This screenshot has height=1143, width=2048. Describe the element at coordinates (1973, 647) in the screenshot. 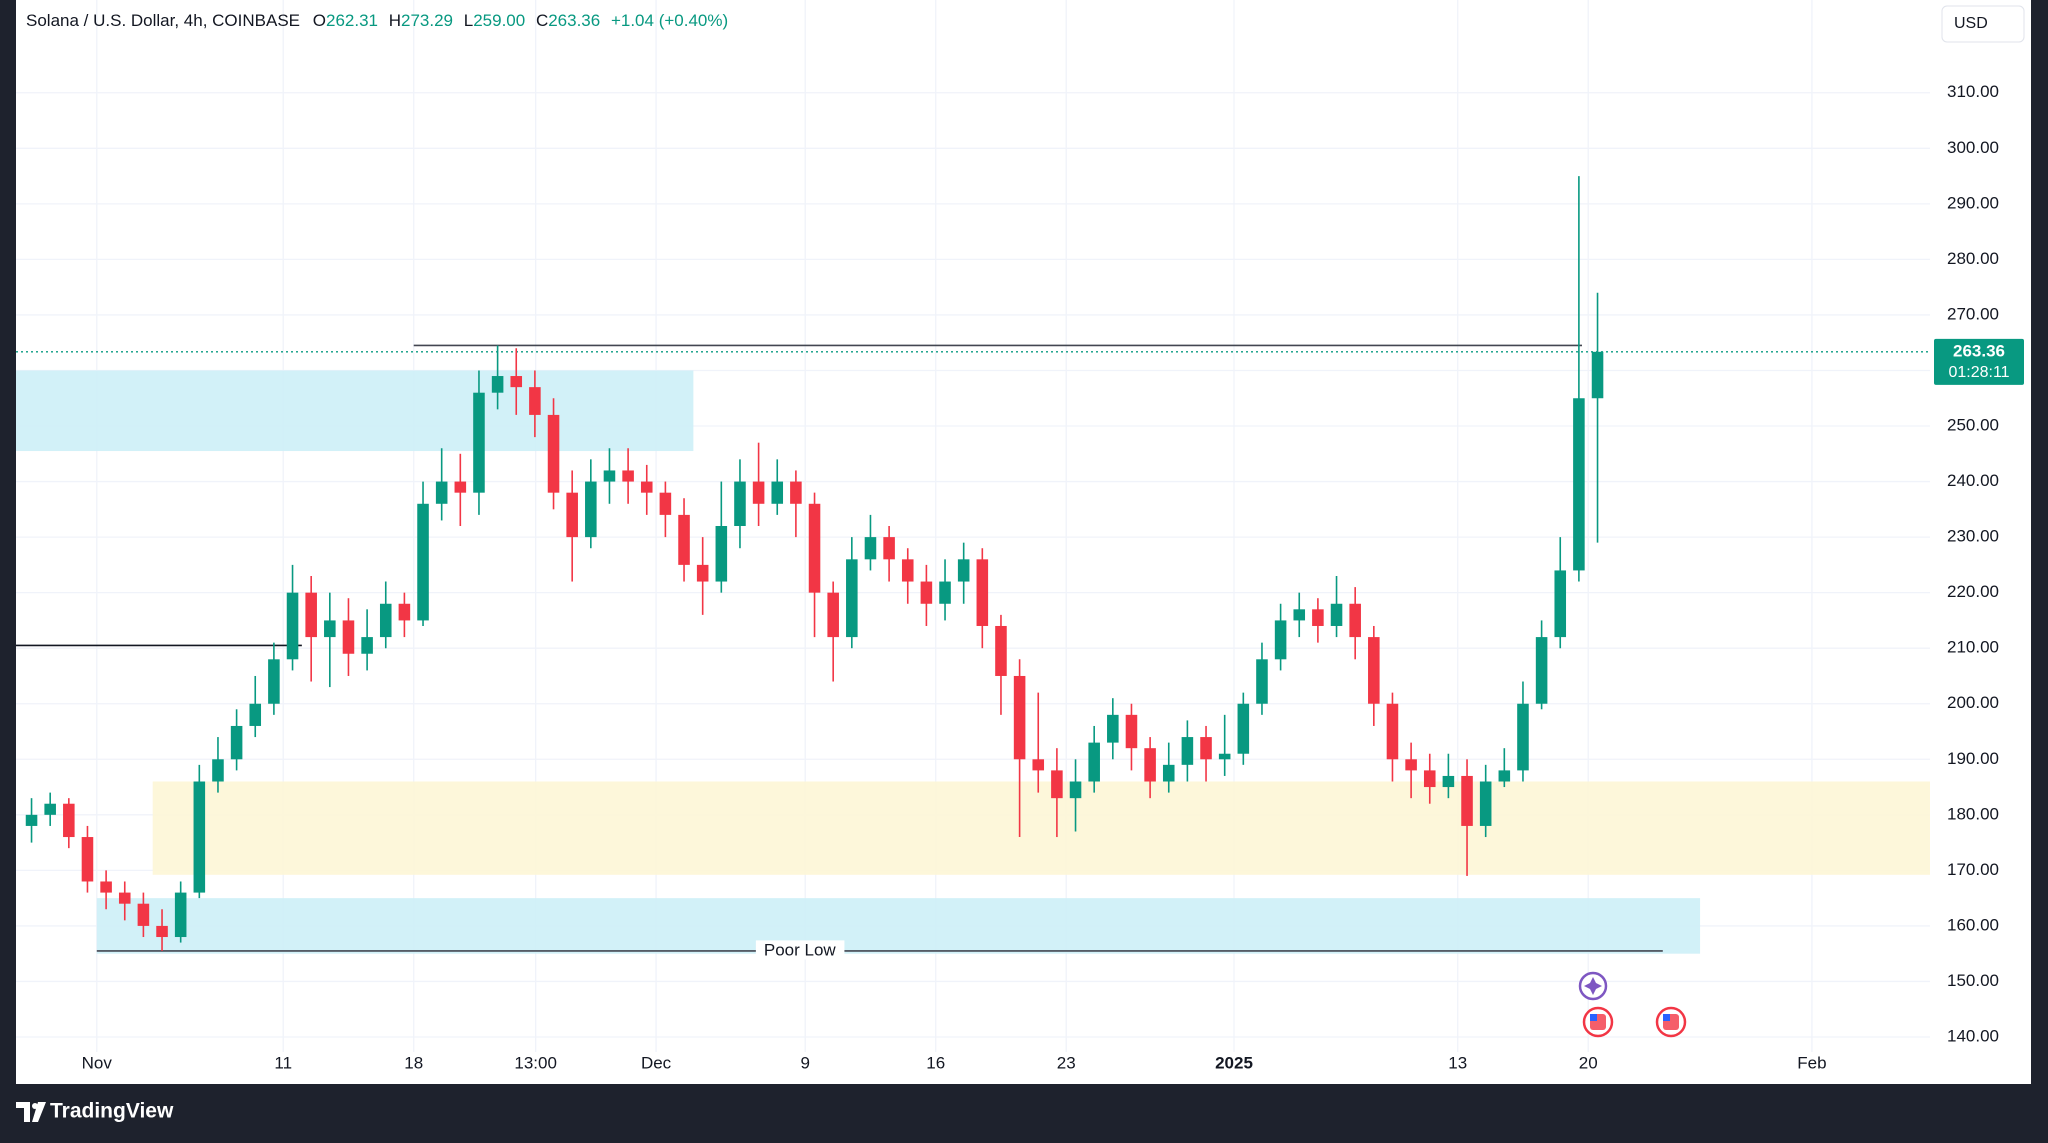

I see `y-tick-label: 210.00` at that location.